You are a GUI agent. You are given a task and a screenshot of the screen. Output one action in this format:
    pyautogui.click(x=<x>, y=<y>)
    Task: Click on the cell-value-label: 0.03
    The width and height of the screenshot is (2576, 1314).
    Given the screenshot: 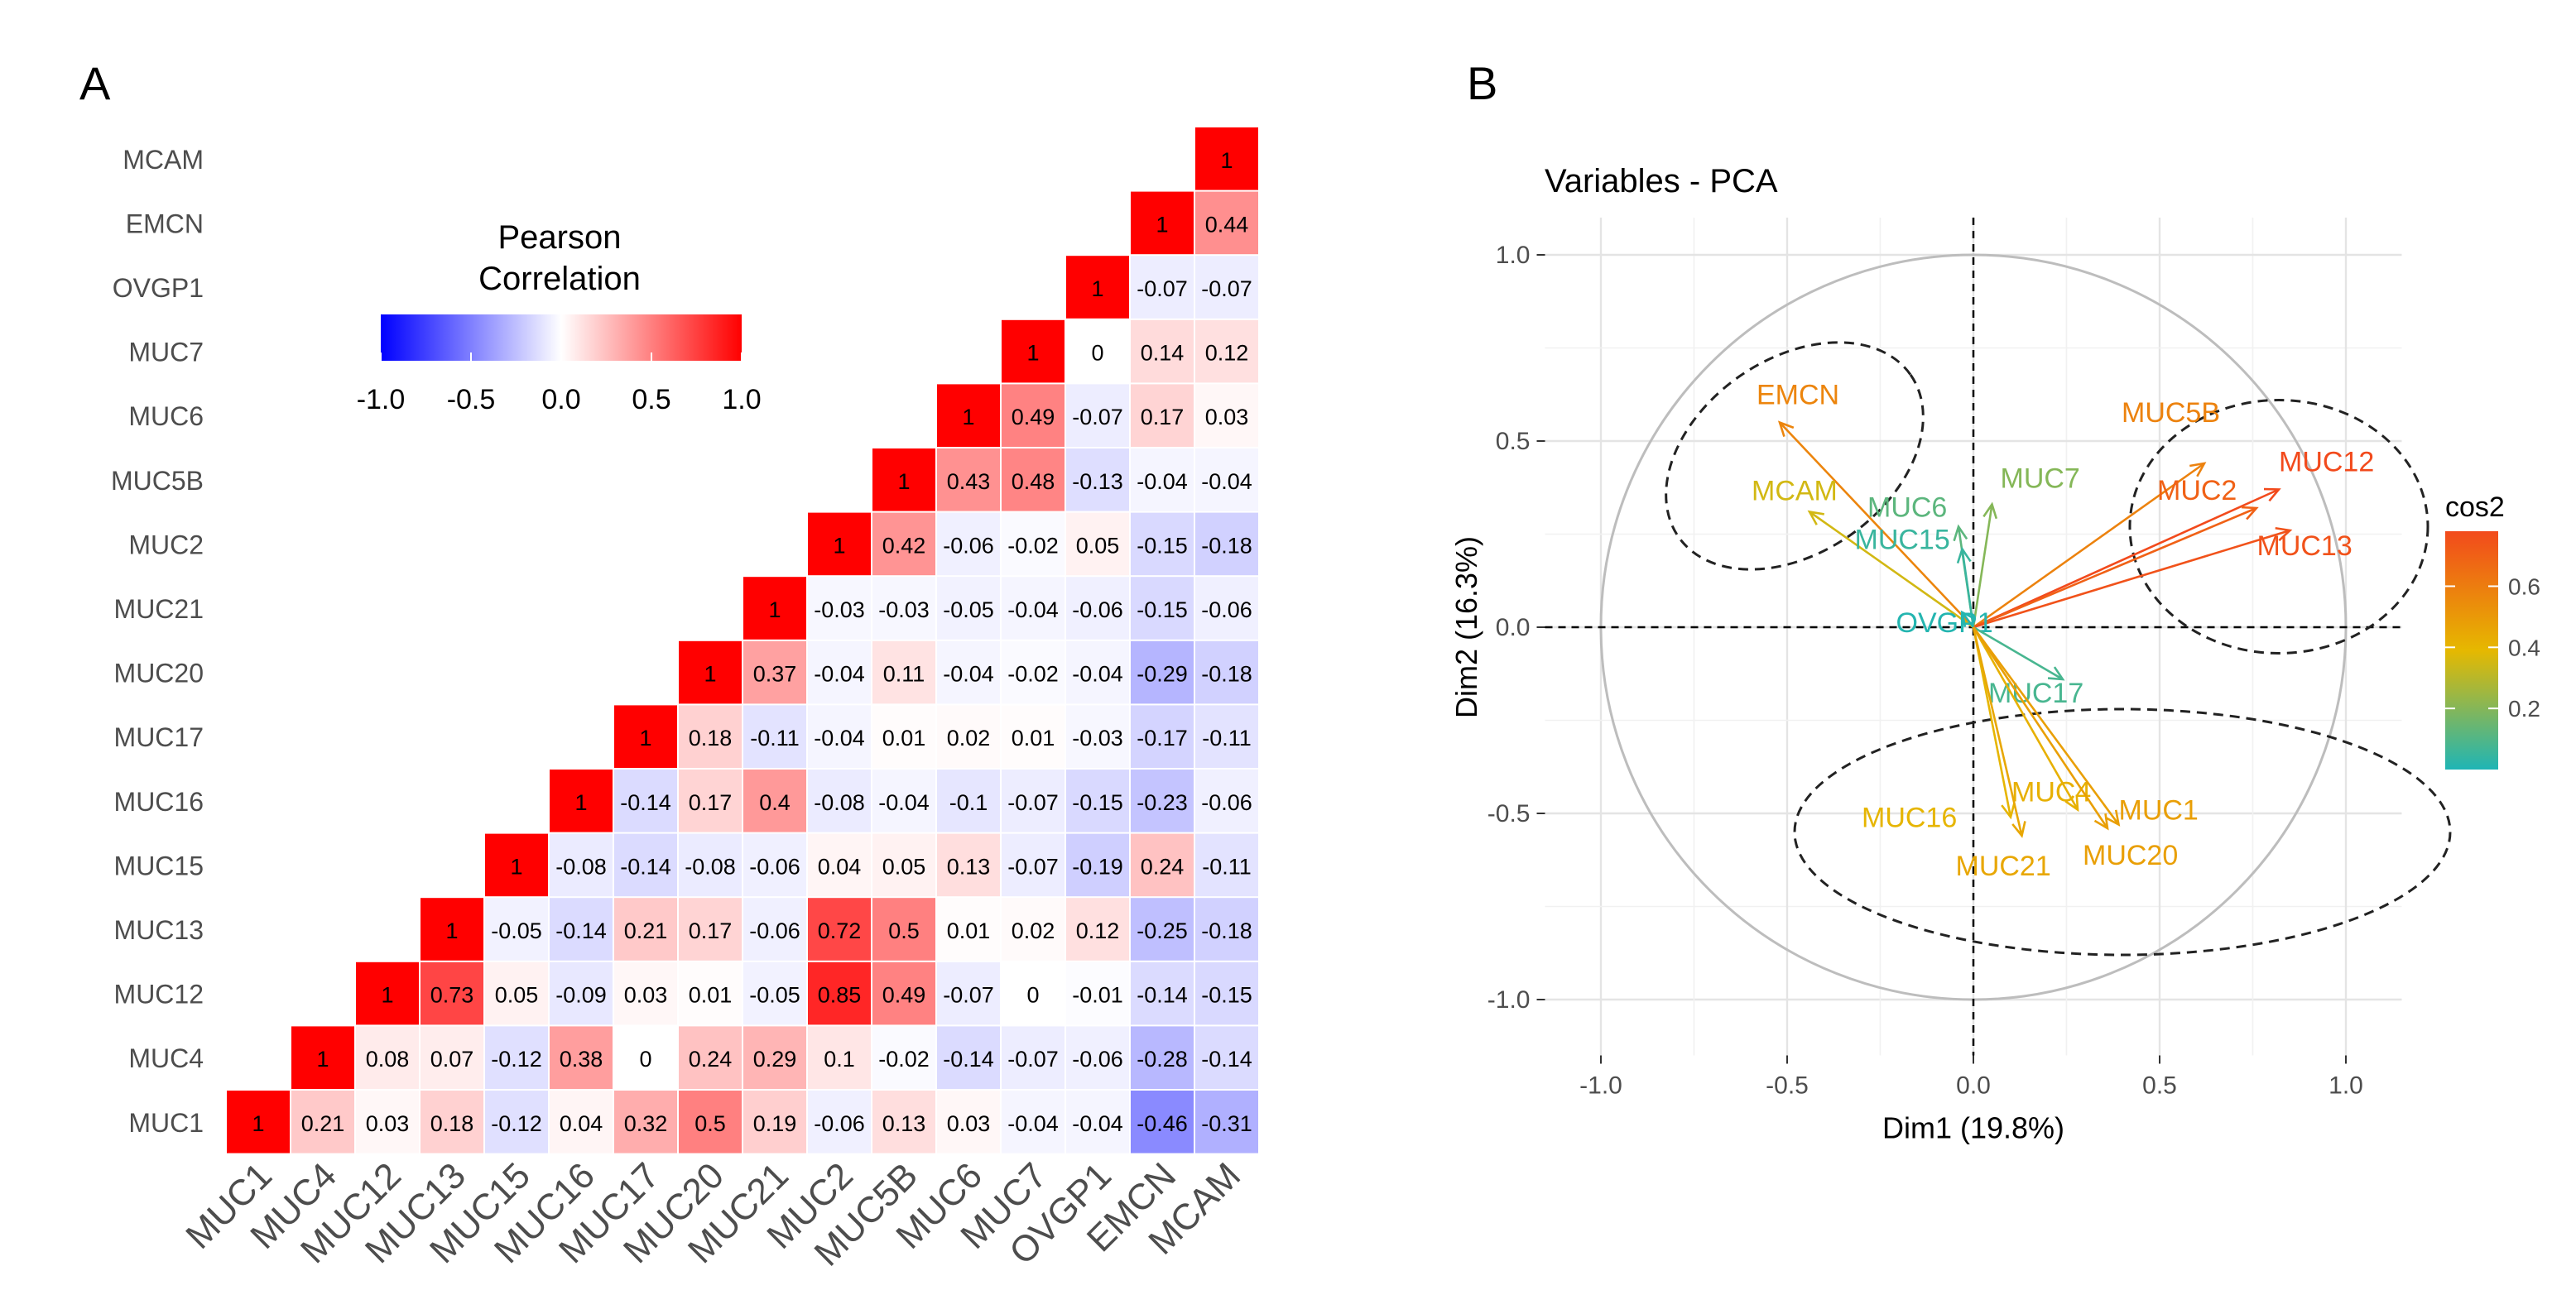 What is the action you would take?
    pyautogui.click(x=388, y=1123)
    